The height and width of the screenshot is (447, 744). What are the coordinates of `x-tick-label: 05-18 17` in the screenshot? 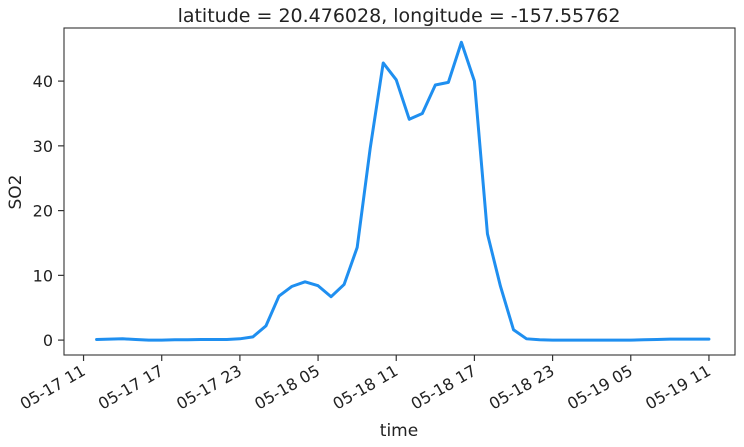 It's located at (444, 387).